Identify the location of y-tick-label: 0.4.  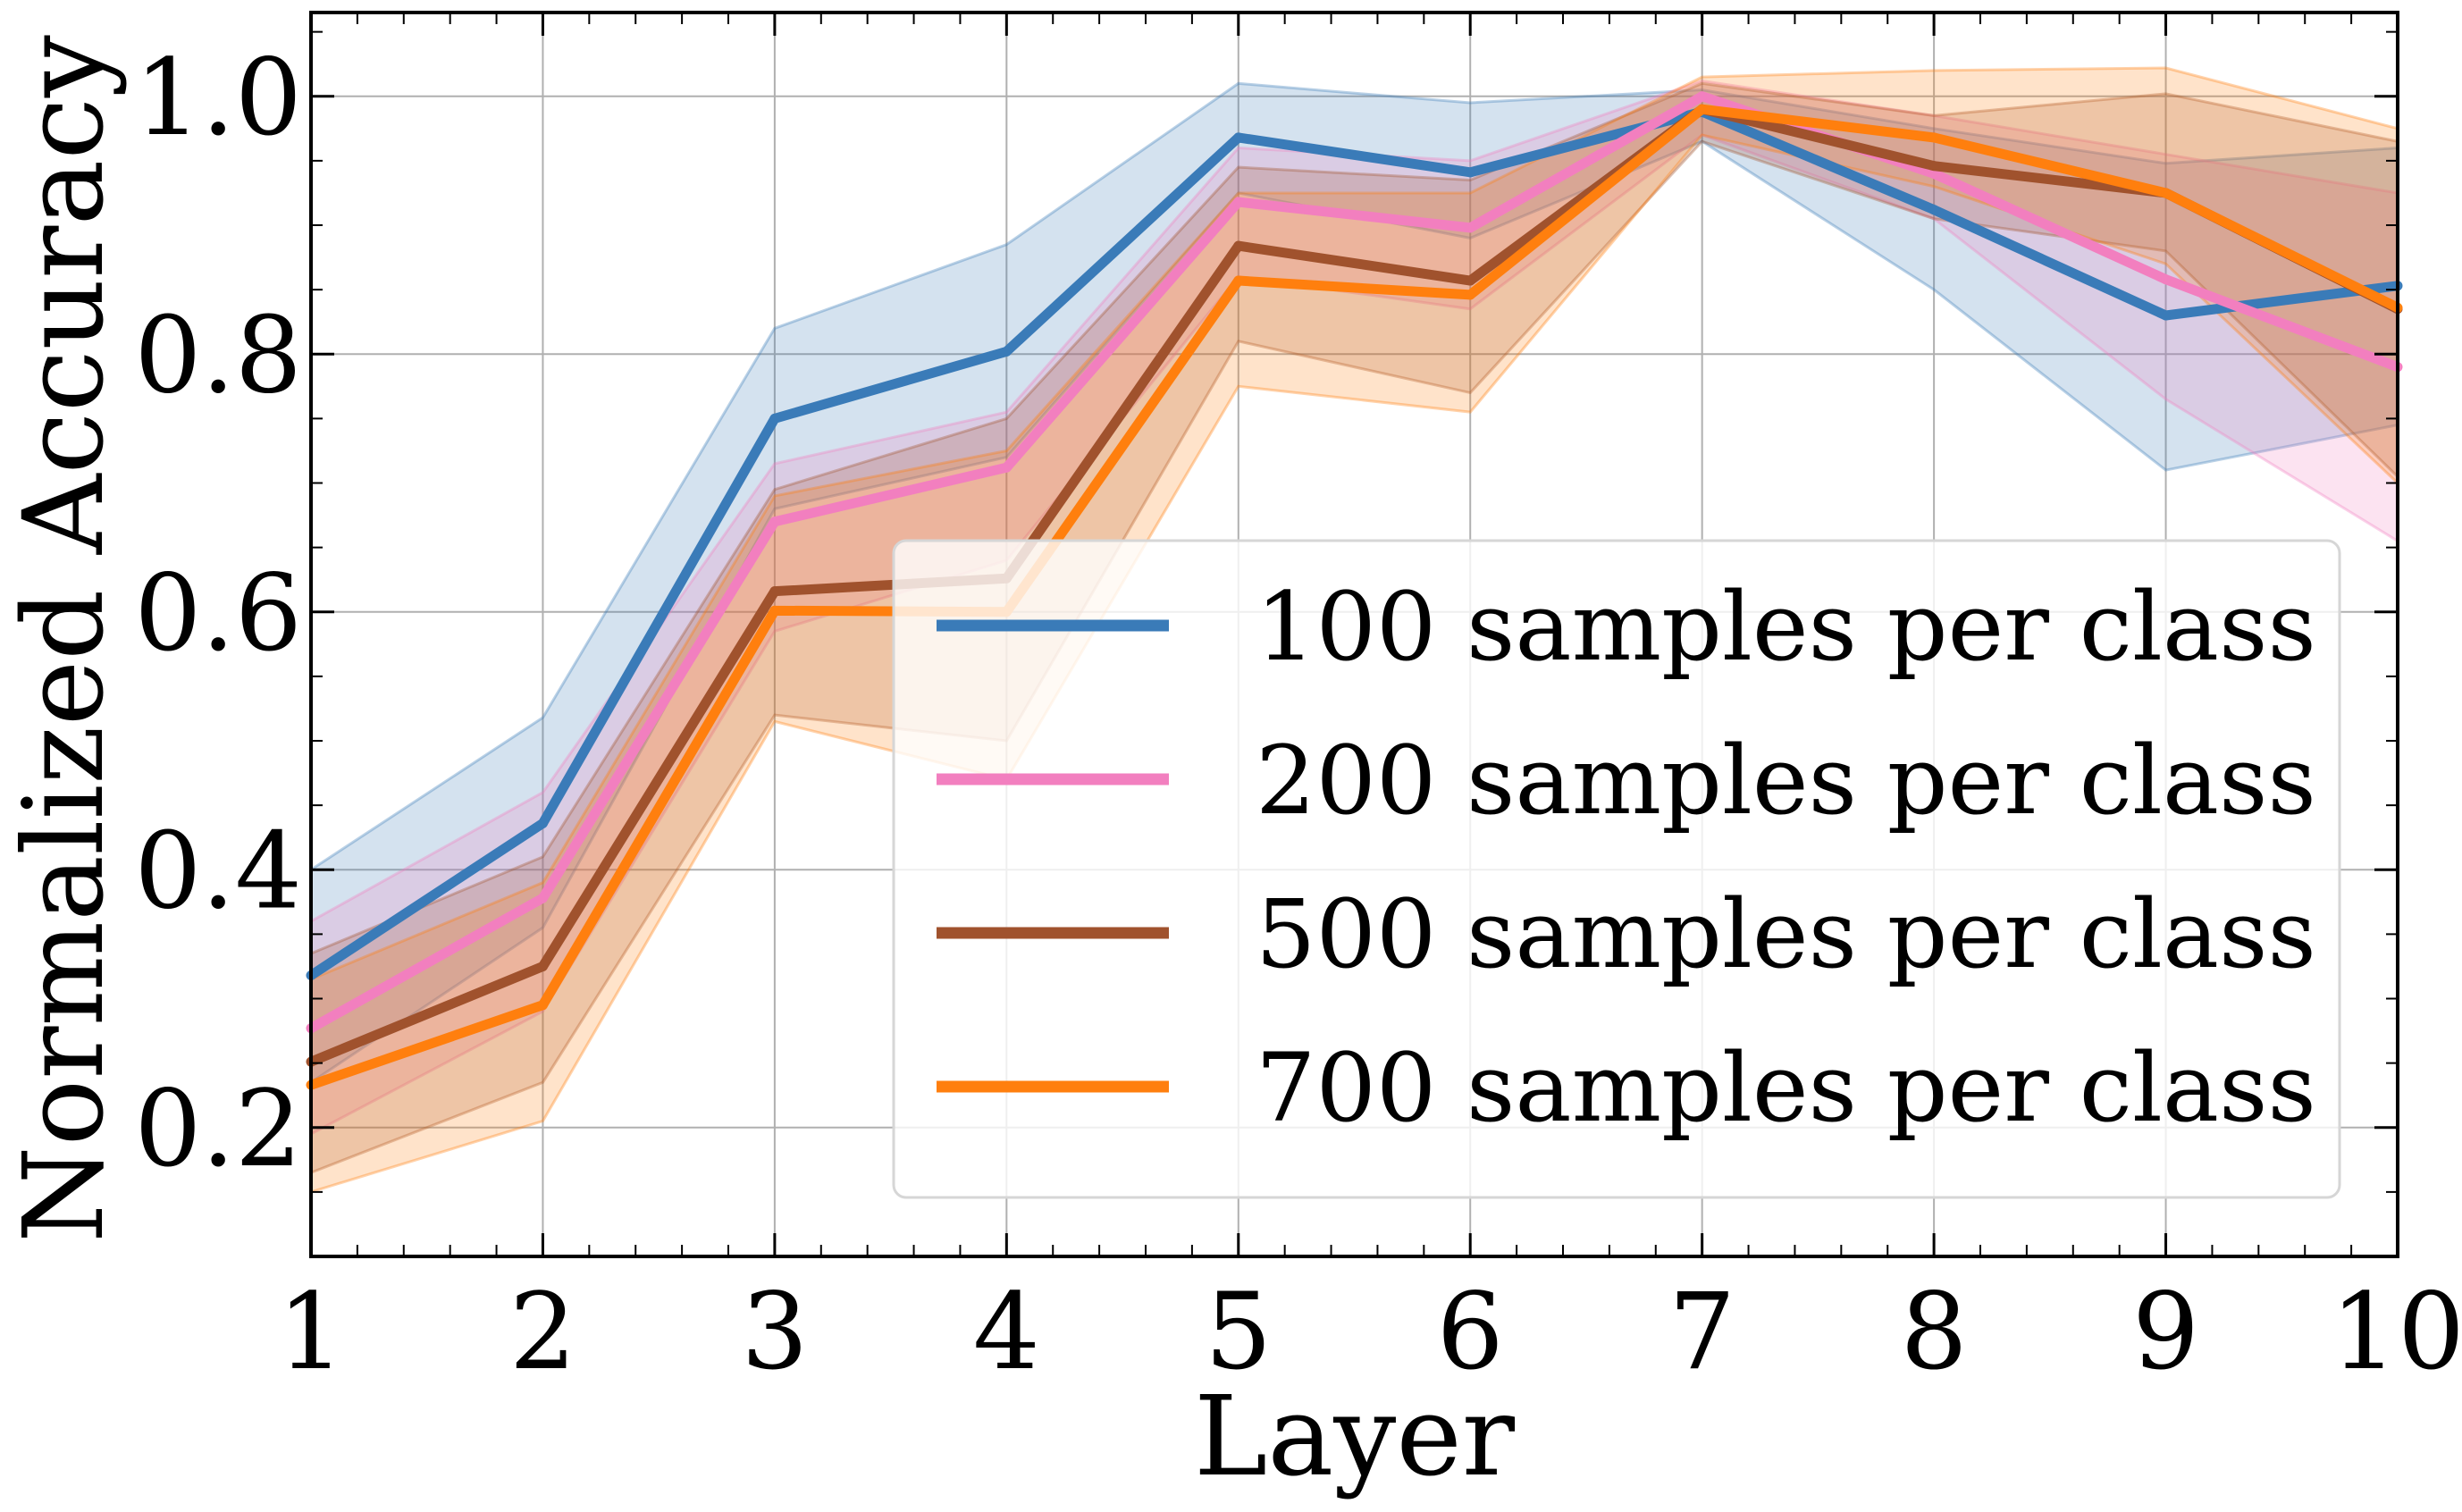
(218, 870).